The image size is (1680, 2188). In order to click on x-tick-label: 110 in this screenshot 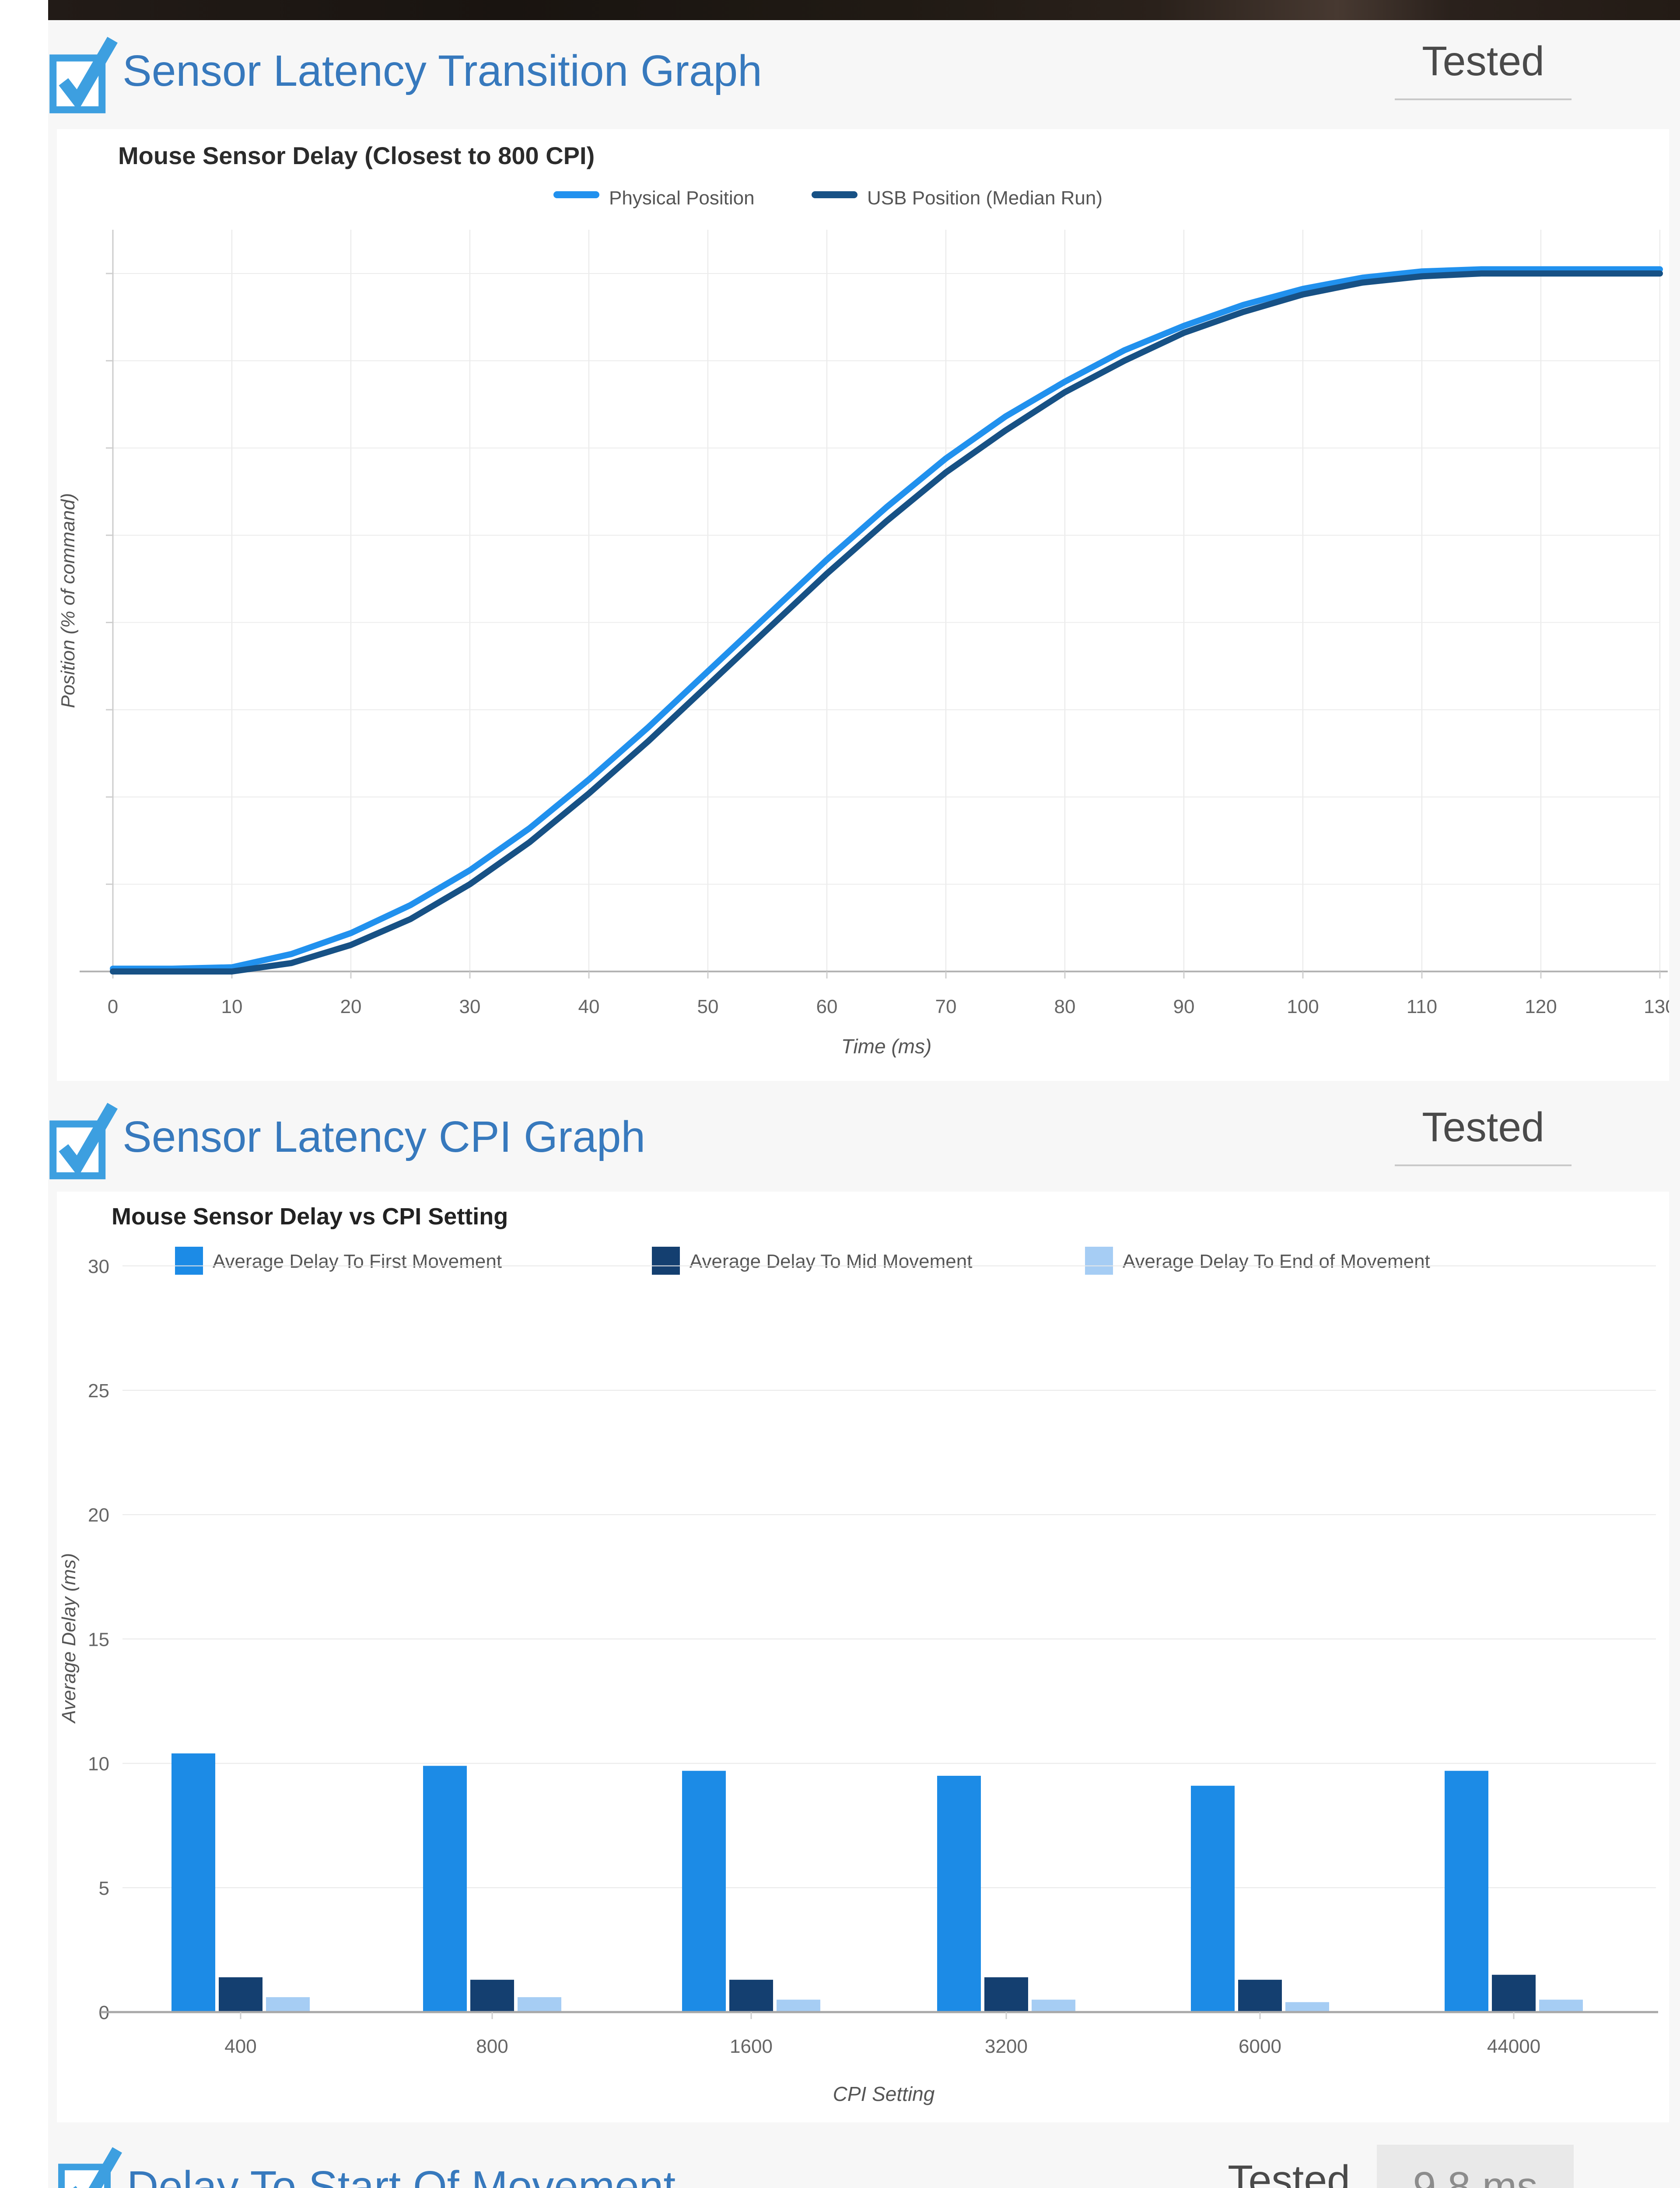, I will do `click(1422, 1007)`.